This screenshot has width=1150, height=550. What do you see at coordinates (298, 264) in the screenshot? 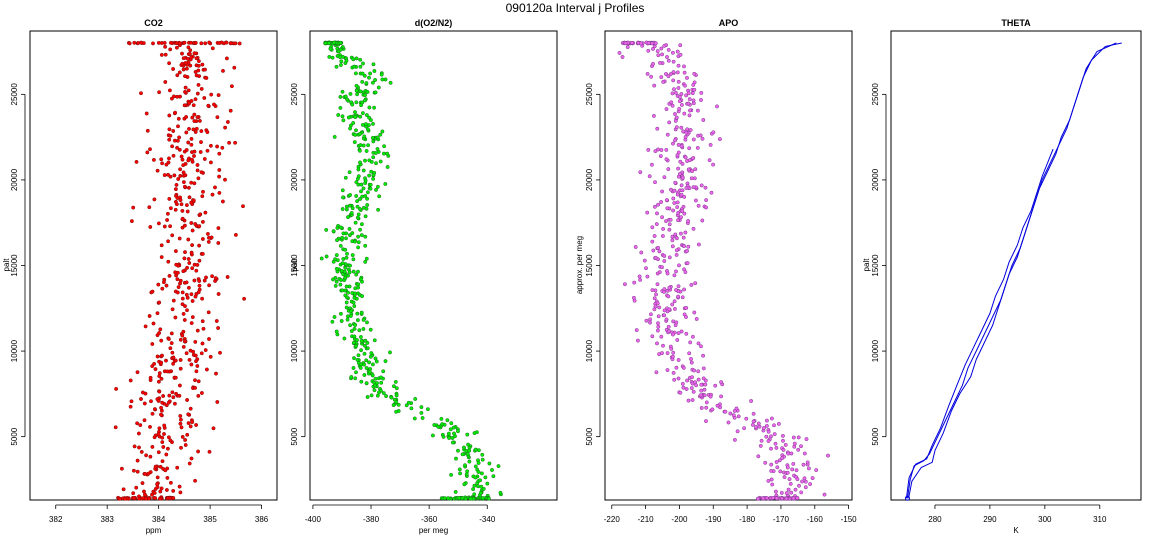
I see `y-axis-do2n2: 5000 10000 15000 20000 25000` at bounding box center [298, 264].